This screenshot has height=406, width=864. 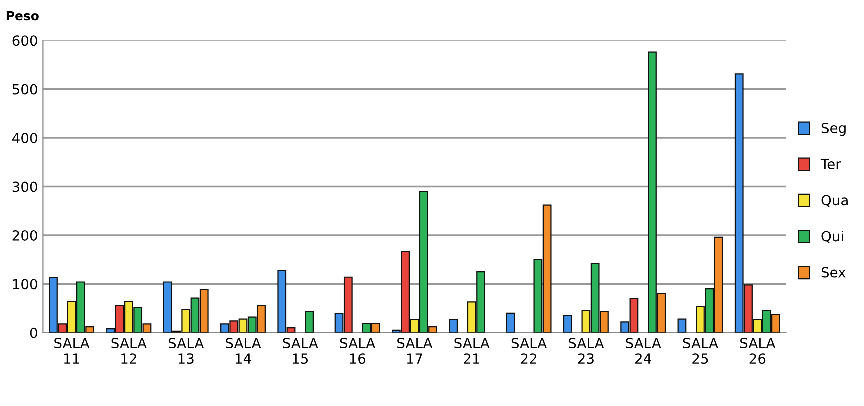 What do you see at coordinates (831, 164) in the screenshot?
I see `legend-label: Ter` at bounding box center [831, 164].